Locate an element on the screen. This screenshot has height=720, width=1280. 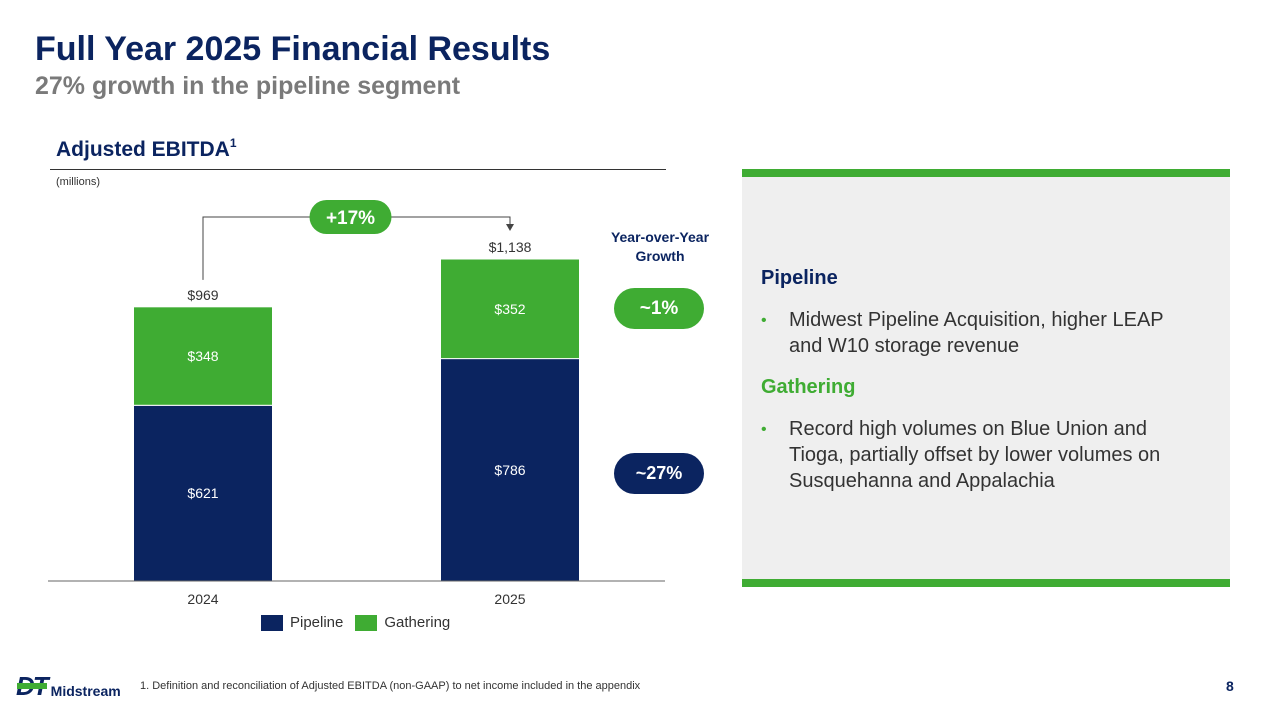
bar-gathering-2024 is located at coordinates (203, 356).